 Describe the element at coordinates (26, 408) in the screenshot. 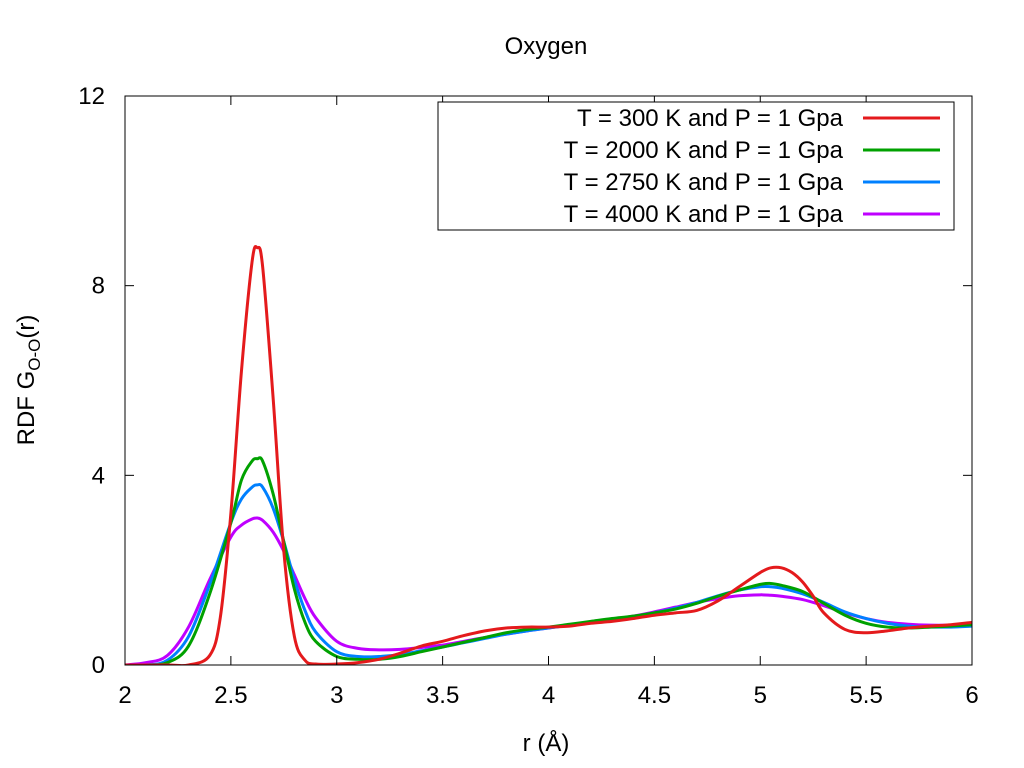

I see `y-axis-label-prefix: RDF G` at that location.